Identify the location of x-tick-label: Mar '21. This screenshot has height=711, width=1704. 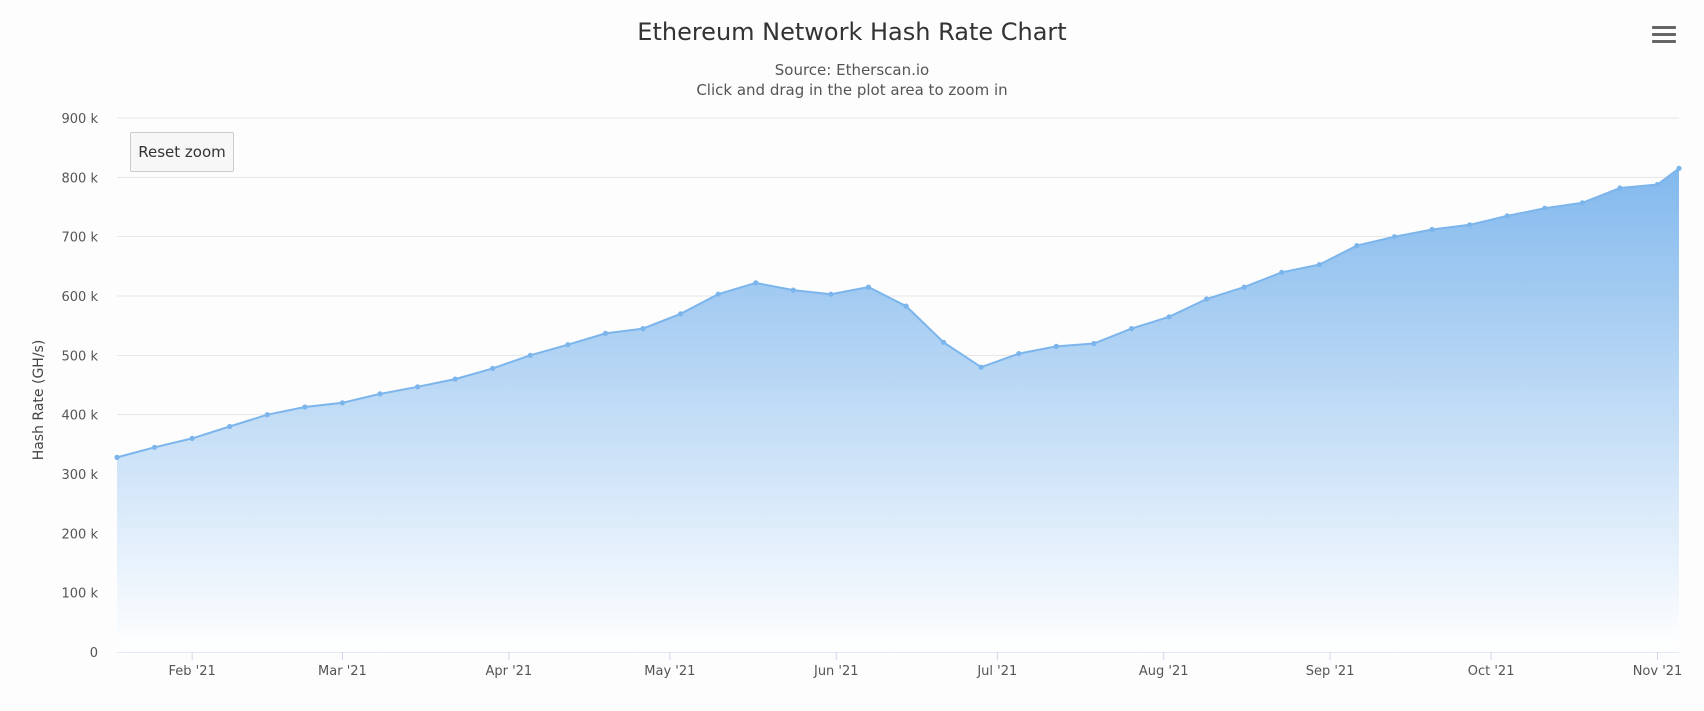
(342, 671).